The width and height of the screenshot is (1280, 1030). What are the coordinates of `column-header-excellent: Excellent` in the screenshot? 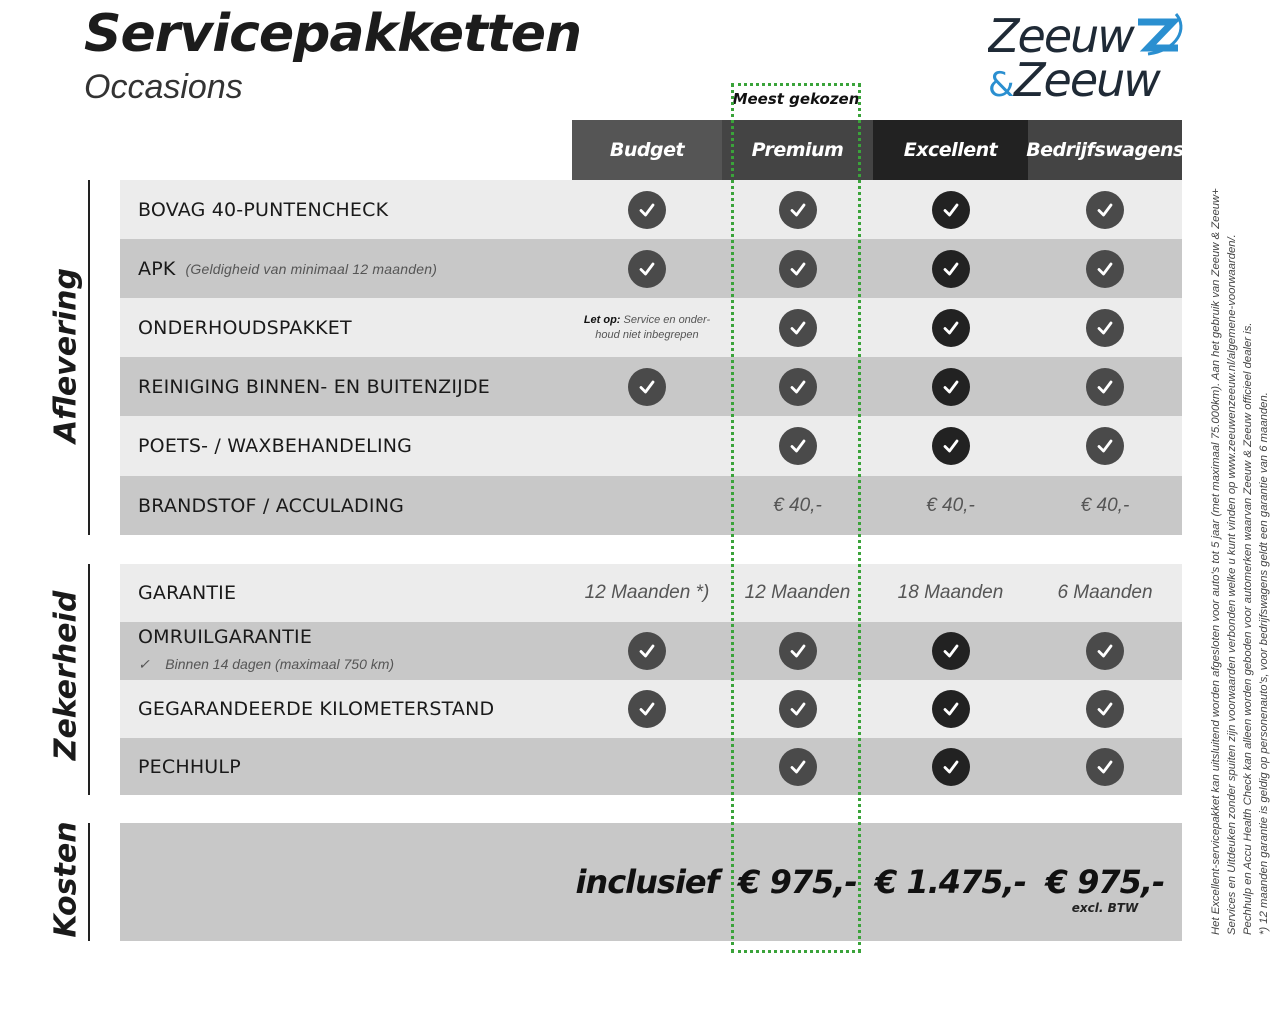 It's located at (950, 150).